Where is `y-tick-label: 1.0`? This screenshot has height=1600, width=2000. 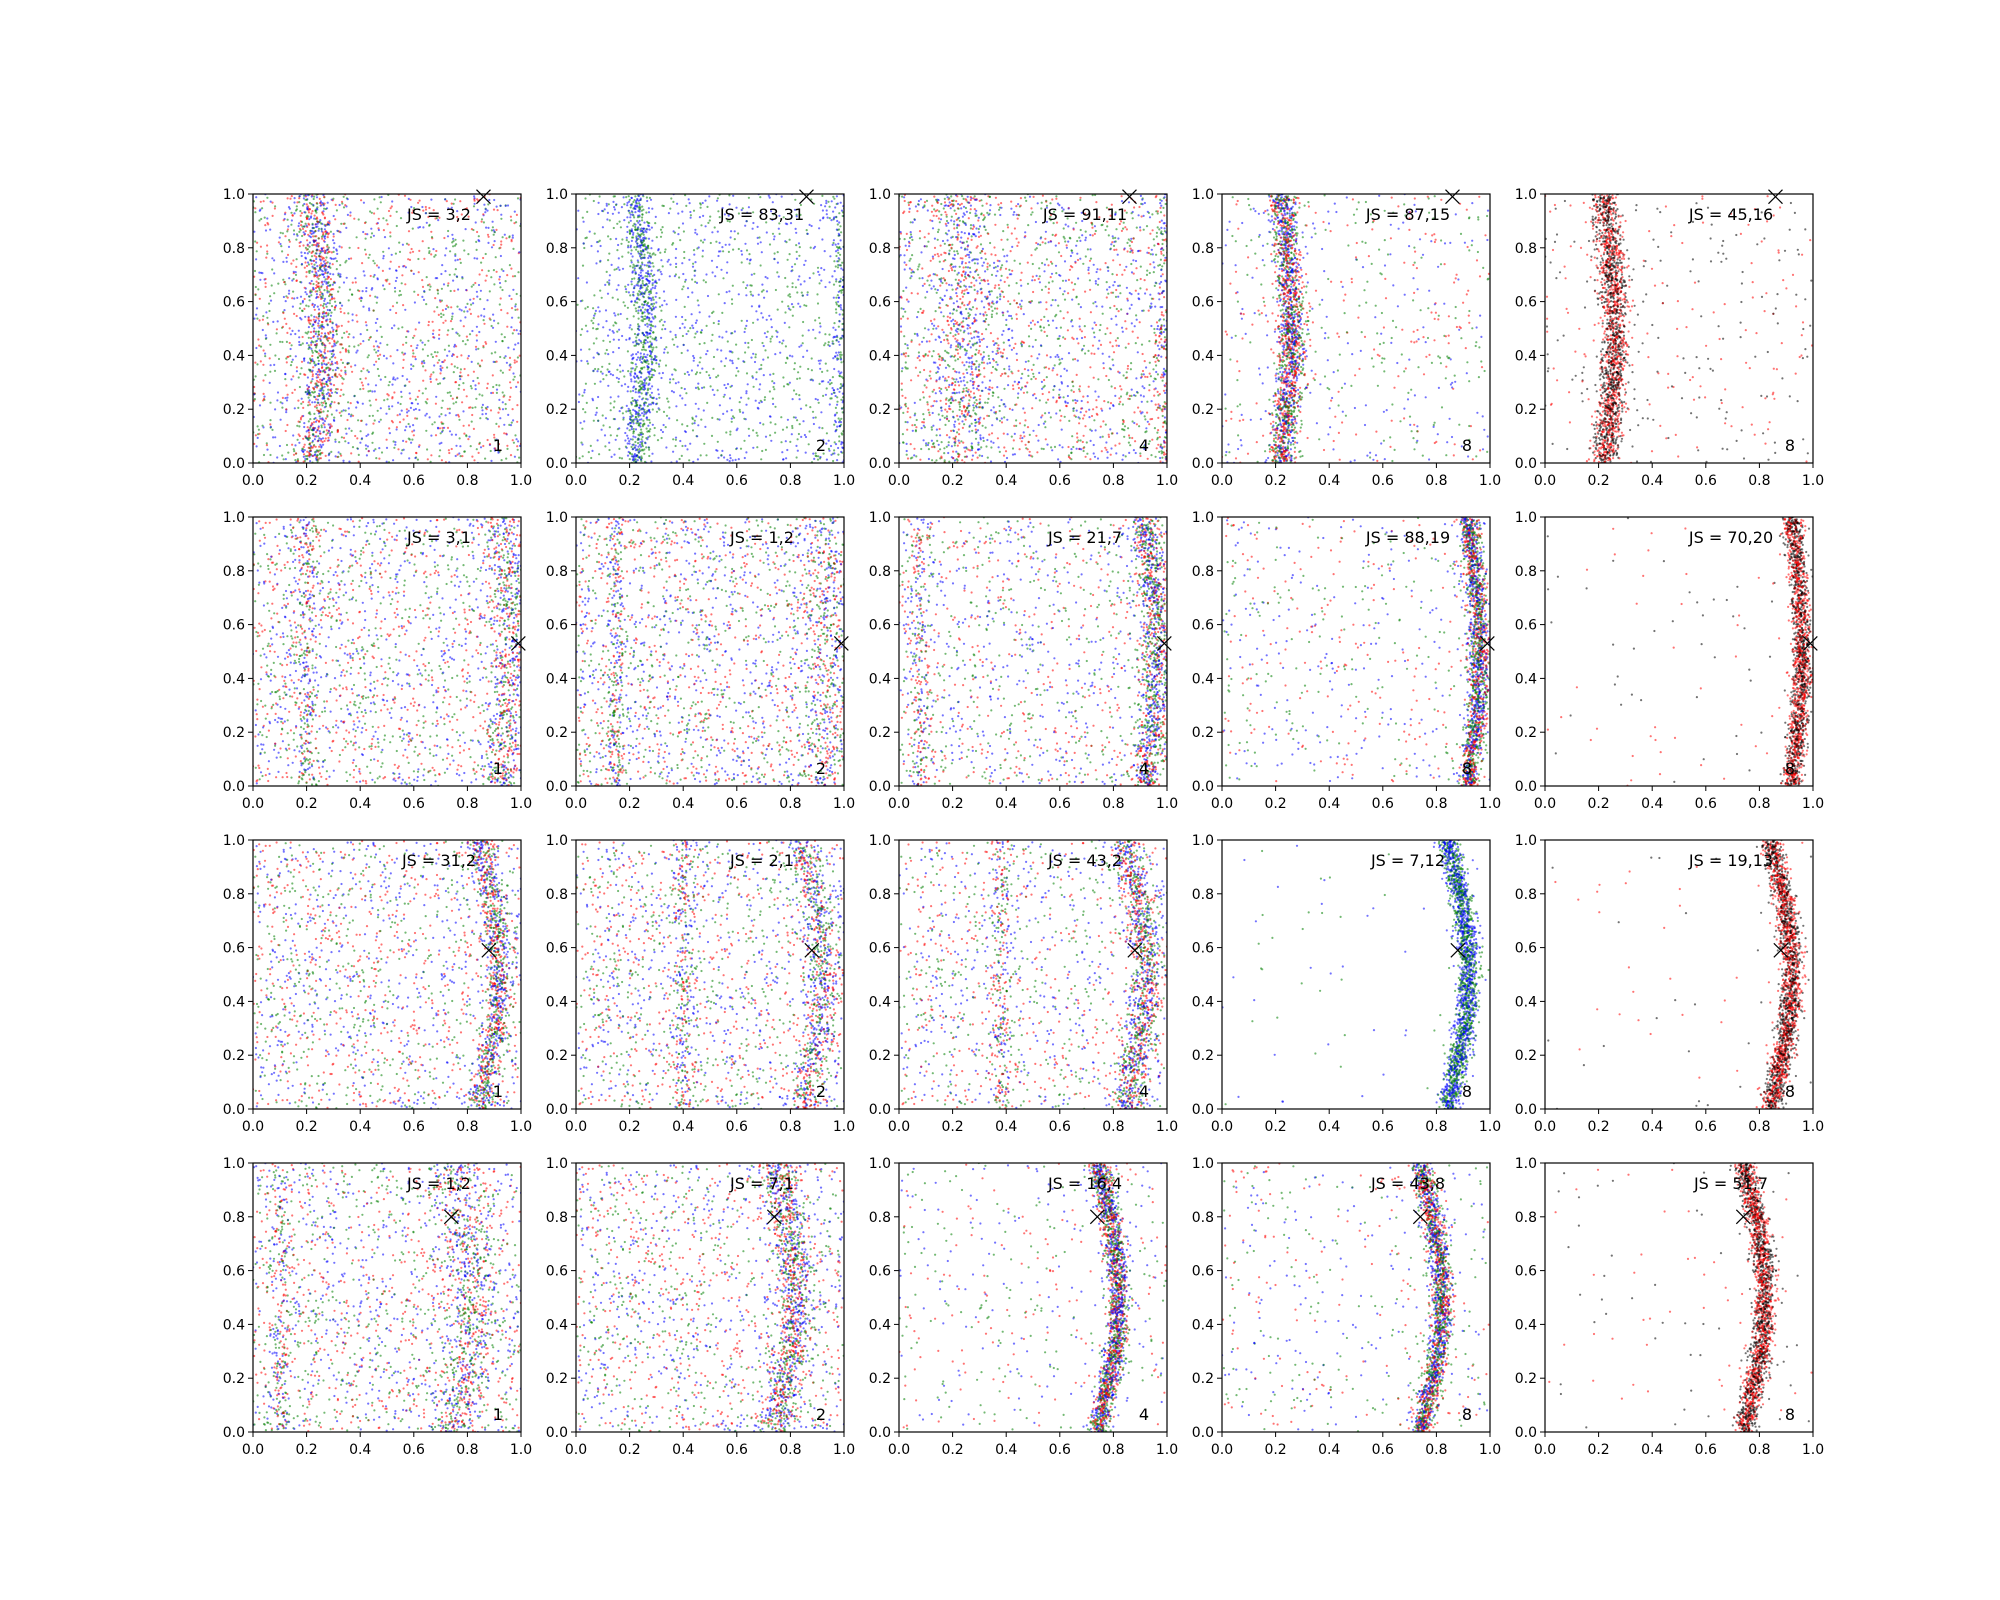 y-tick-label: 1.0 is located at coordinates (234, 195).